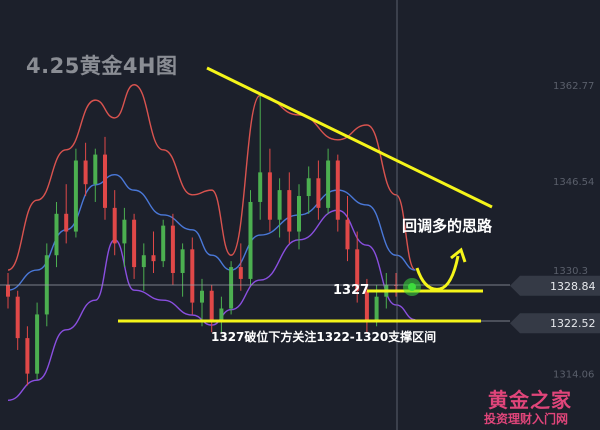 The image size is (600, 430). What do you see at coordinates (324, 337) in the screenshot?
I see `support-note: 1327破位下方关注1322-1320支撑区间` at bounding box center [324, 337].